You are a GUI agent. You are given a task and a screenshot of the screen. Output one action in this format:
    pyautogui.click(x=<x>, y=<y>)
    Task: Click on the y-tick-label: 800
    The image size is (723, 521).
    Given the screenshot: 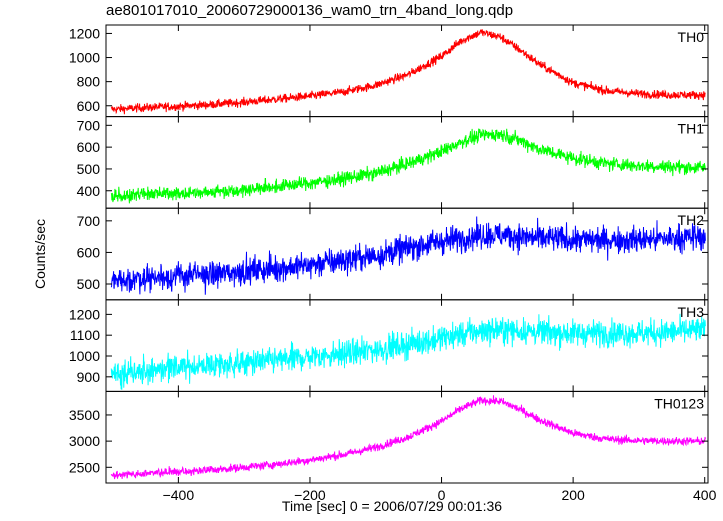 What is the action you would take?
    pyautogui.click(x=89, y=82)
    